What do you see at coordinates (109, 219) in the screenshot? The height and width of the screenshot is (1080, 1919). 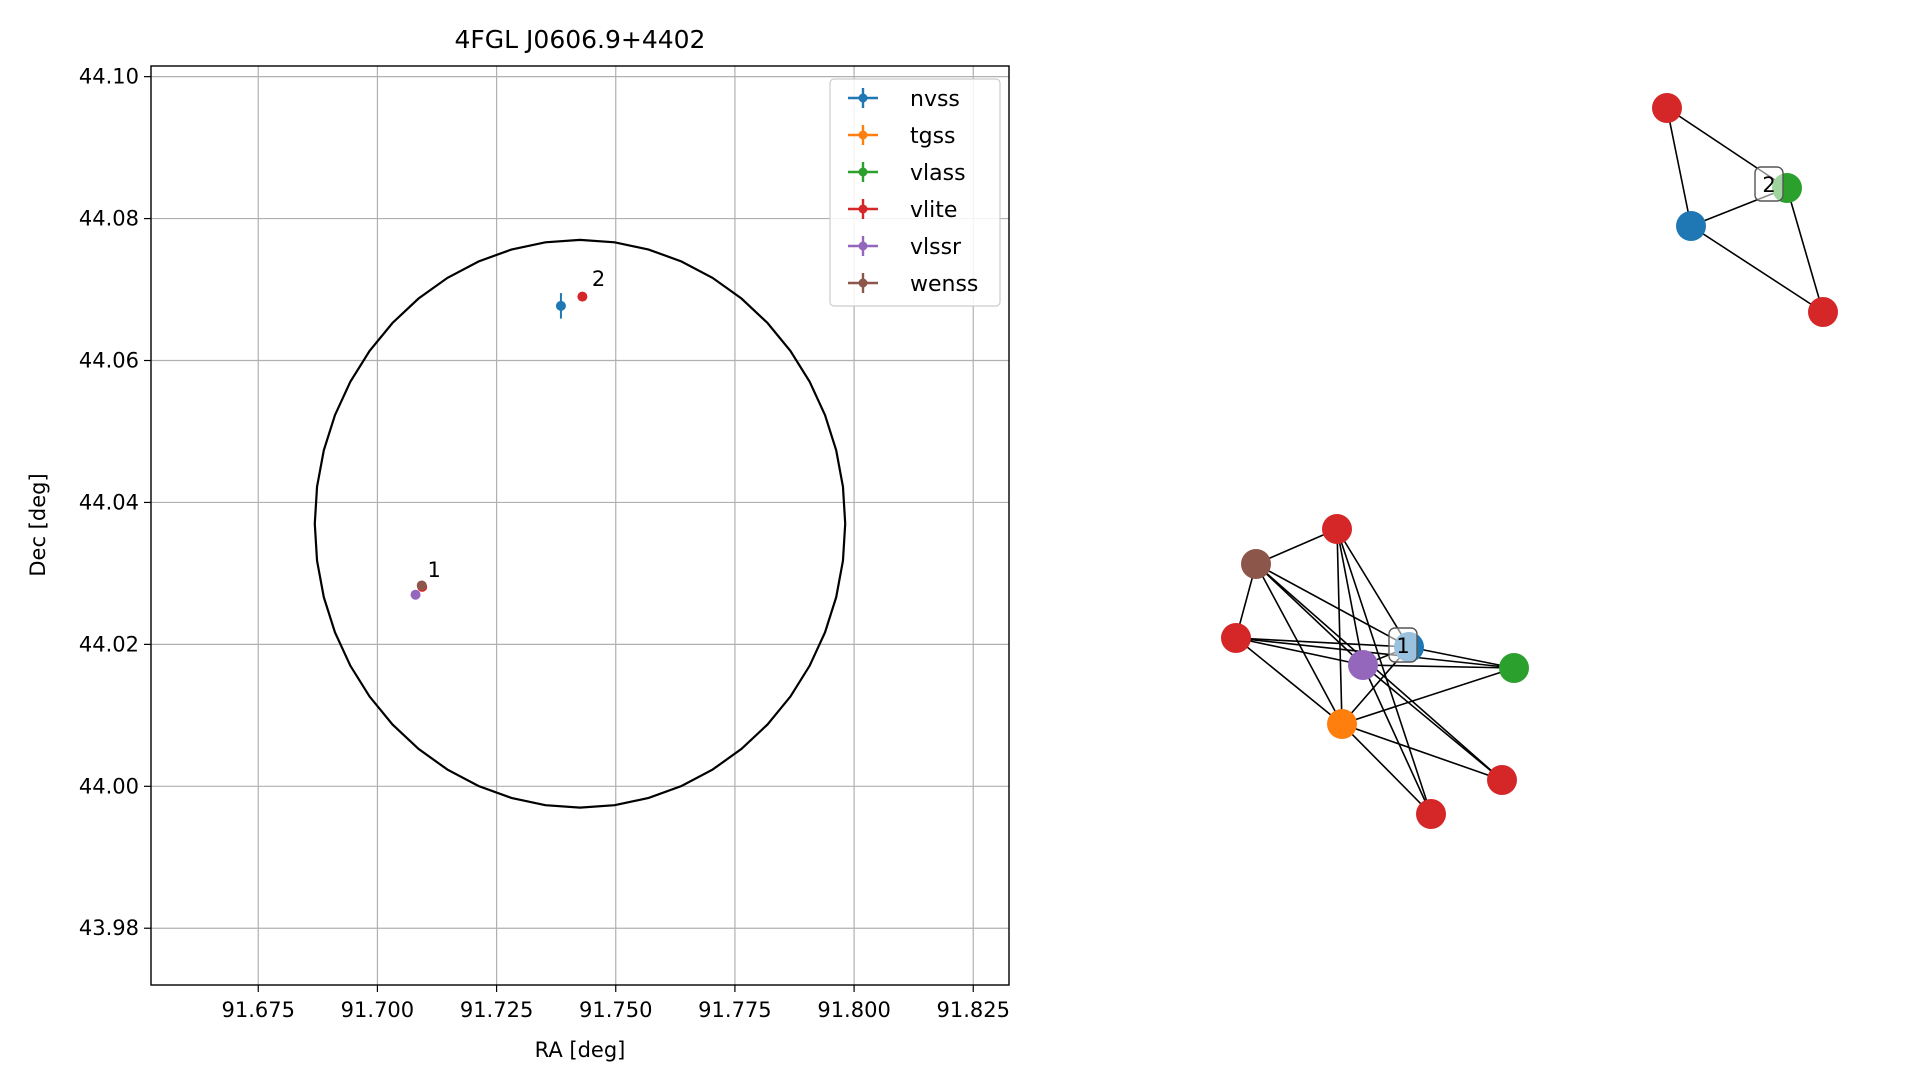 I see `y-tick-label: 44.08` at bounding box center [109, 219].